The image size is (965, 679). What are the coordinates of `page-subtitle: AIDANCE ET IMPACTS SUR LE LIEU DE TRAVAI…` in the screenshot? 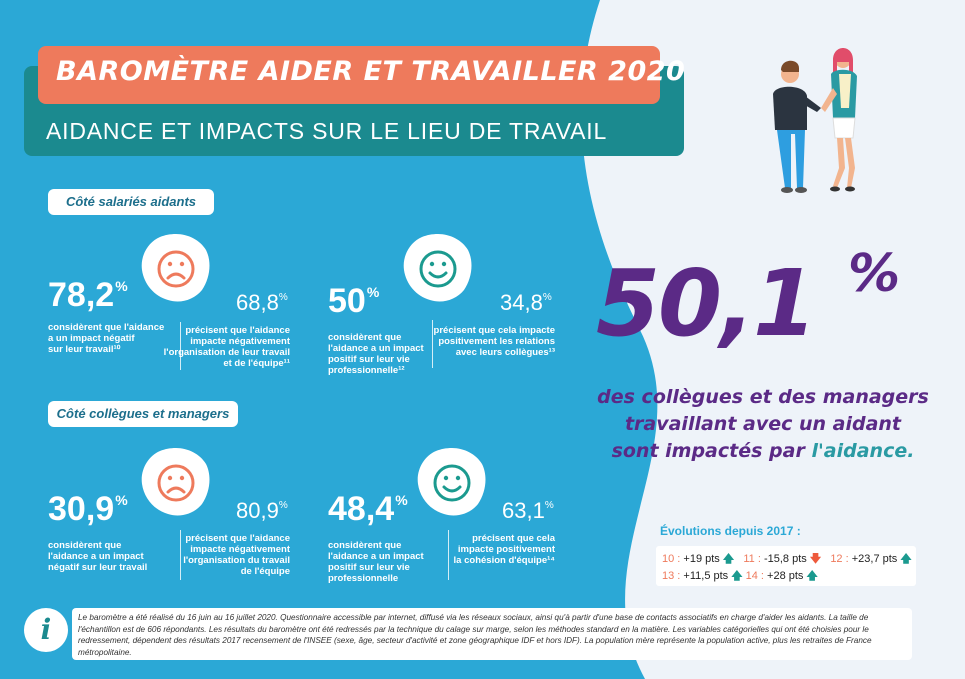 It's located at (327, 131).